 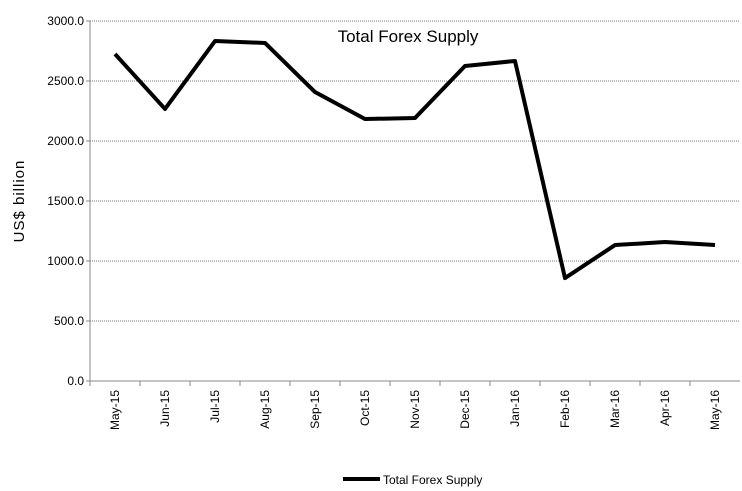 What do you see at coordinates (565, 409) in the screenshot?
I see `x-tick-label: Feb-16` at bounding box center [565, 409].